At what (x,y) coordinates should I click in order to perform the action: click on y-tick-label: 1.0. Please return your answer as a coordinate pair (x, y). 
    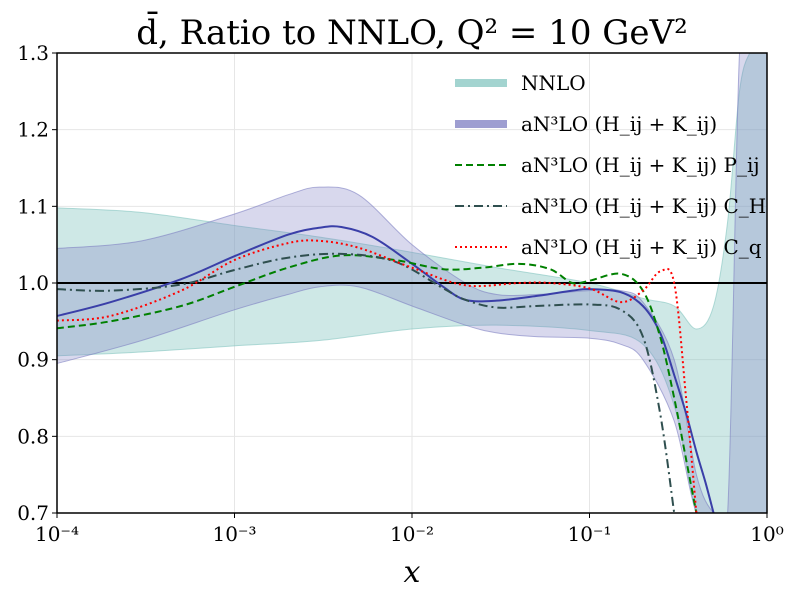
    Looking at the image, I should click on (33, 283).